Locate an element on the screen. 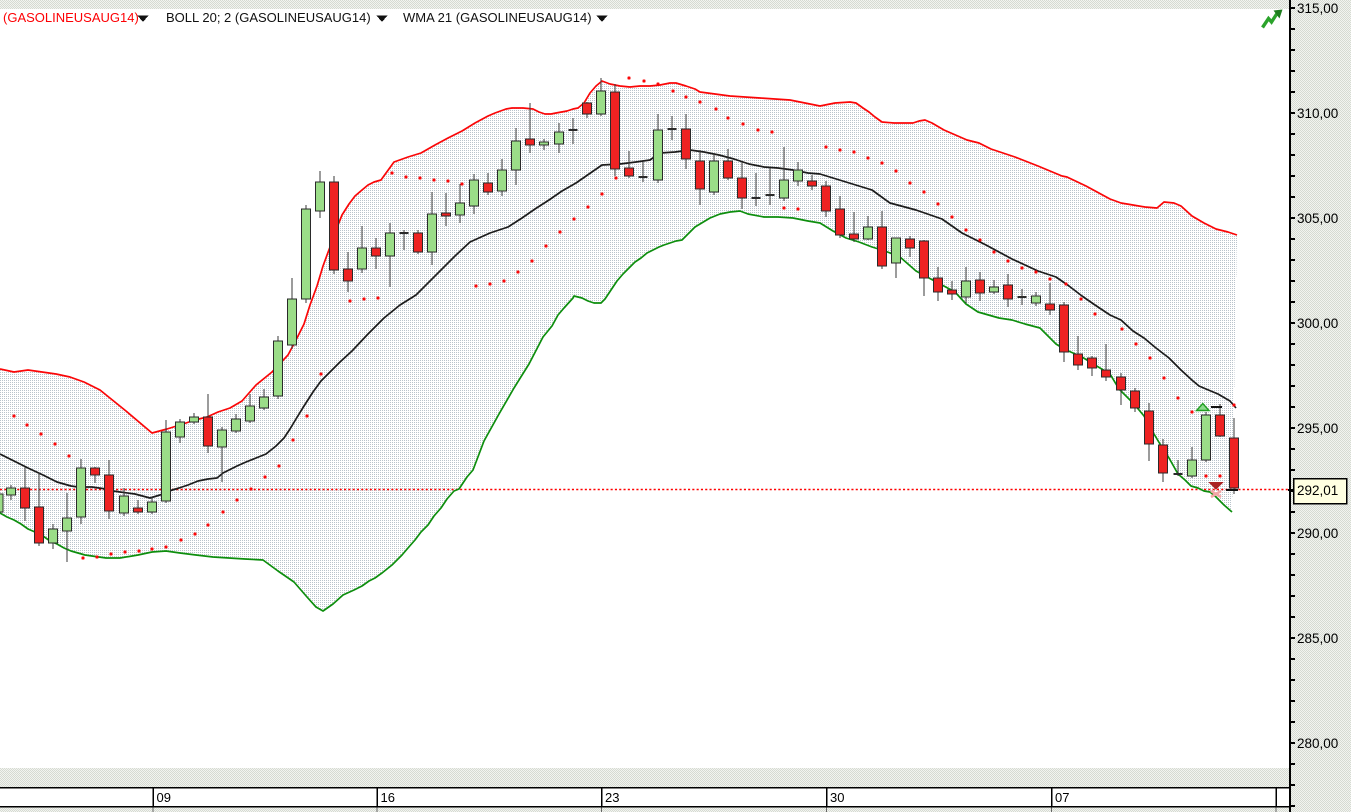  svg-text: 30 is located at coordinates (837, 797).